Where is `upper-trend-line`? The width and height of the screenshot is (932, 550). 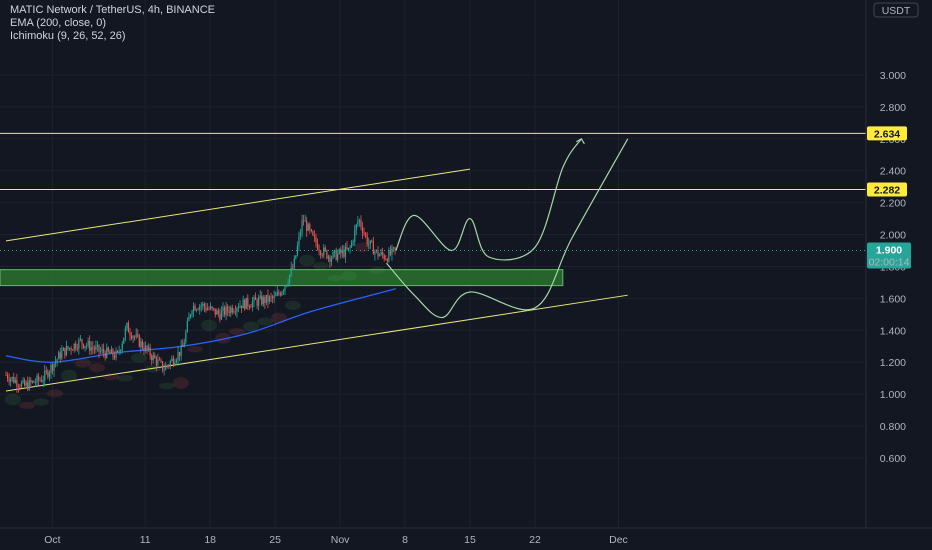
upper-trend-line is located at coordinates (238, 205).